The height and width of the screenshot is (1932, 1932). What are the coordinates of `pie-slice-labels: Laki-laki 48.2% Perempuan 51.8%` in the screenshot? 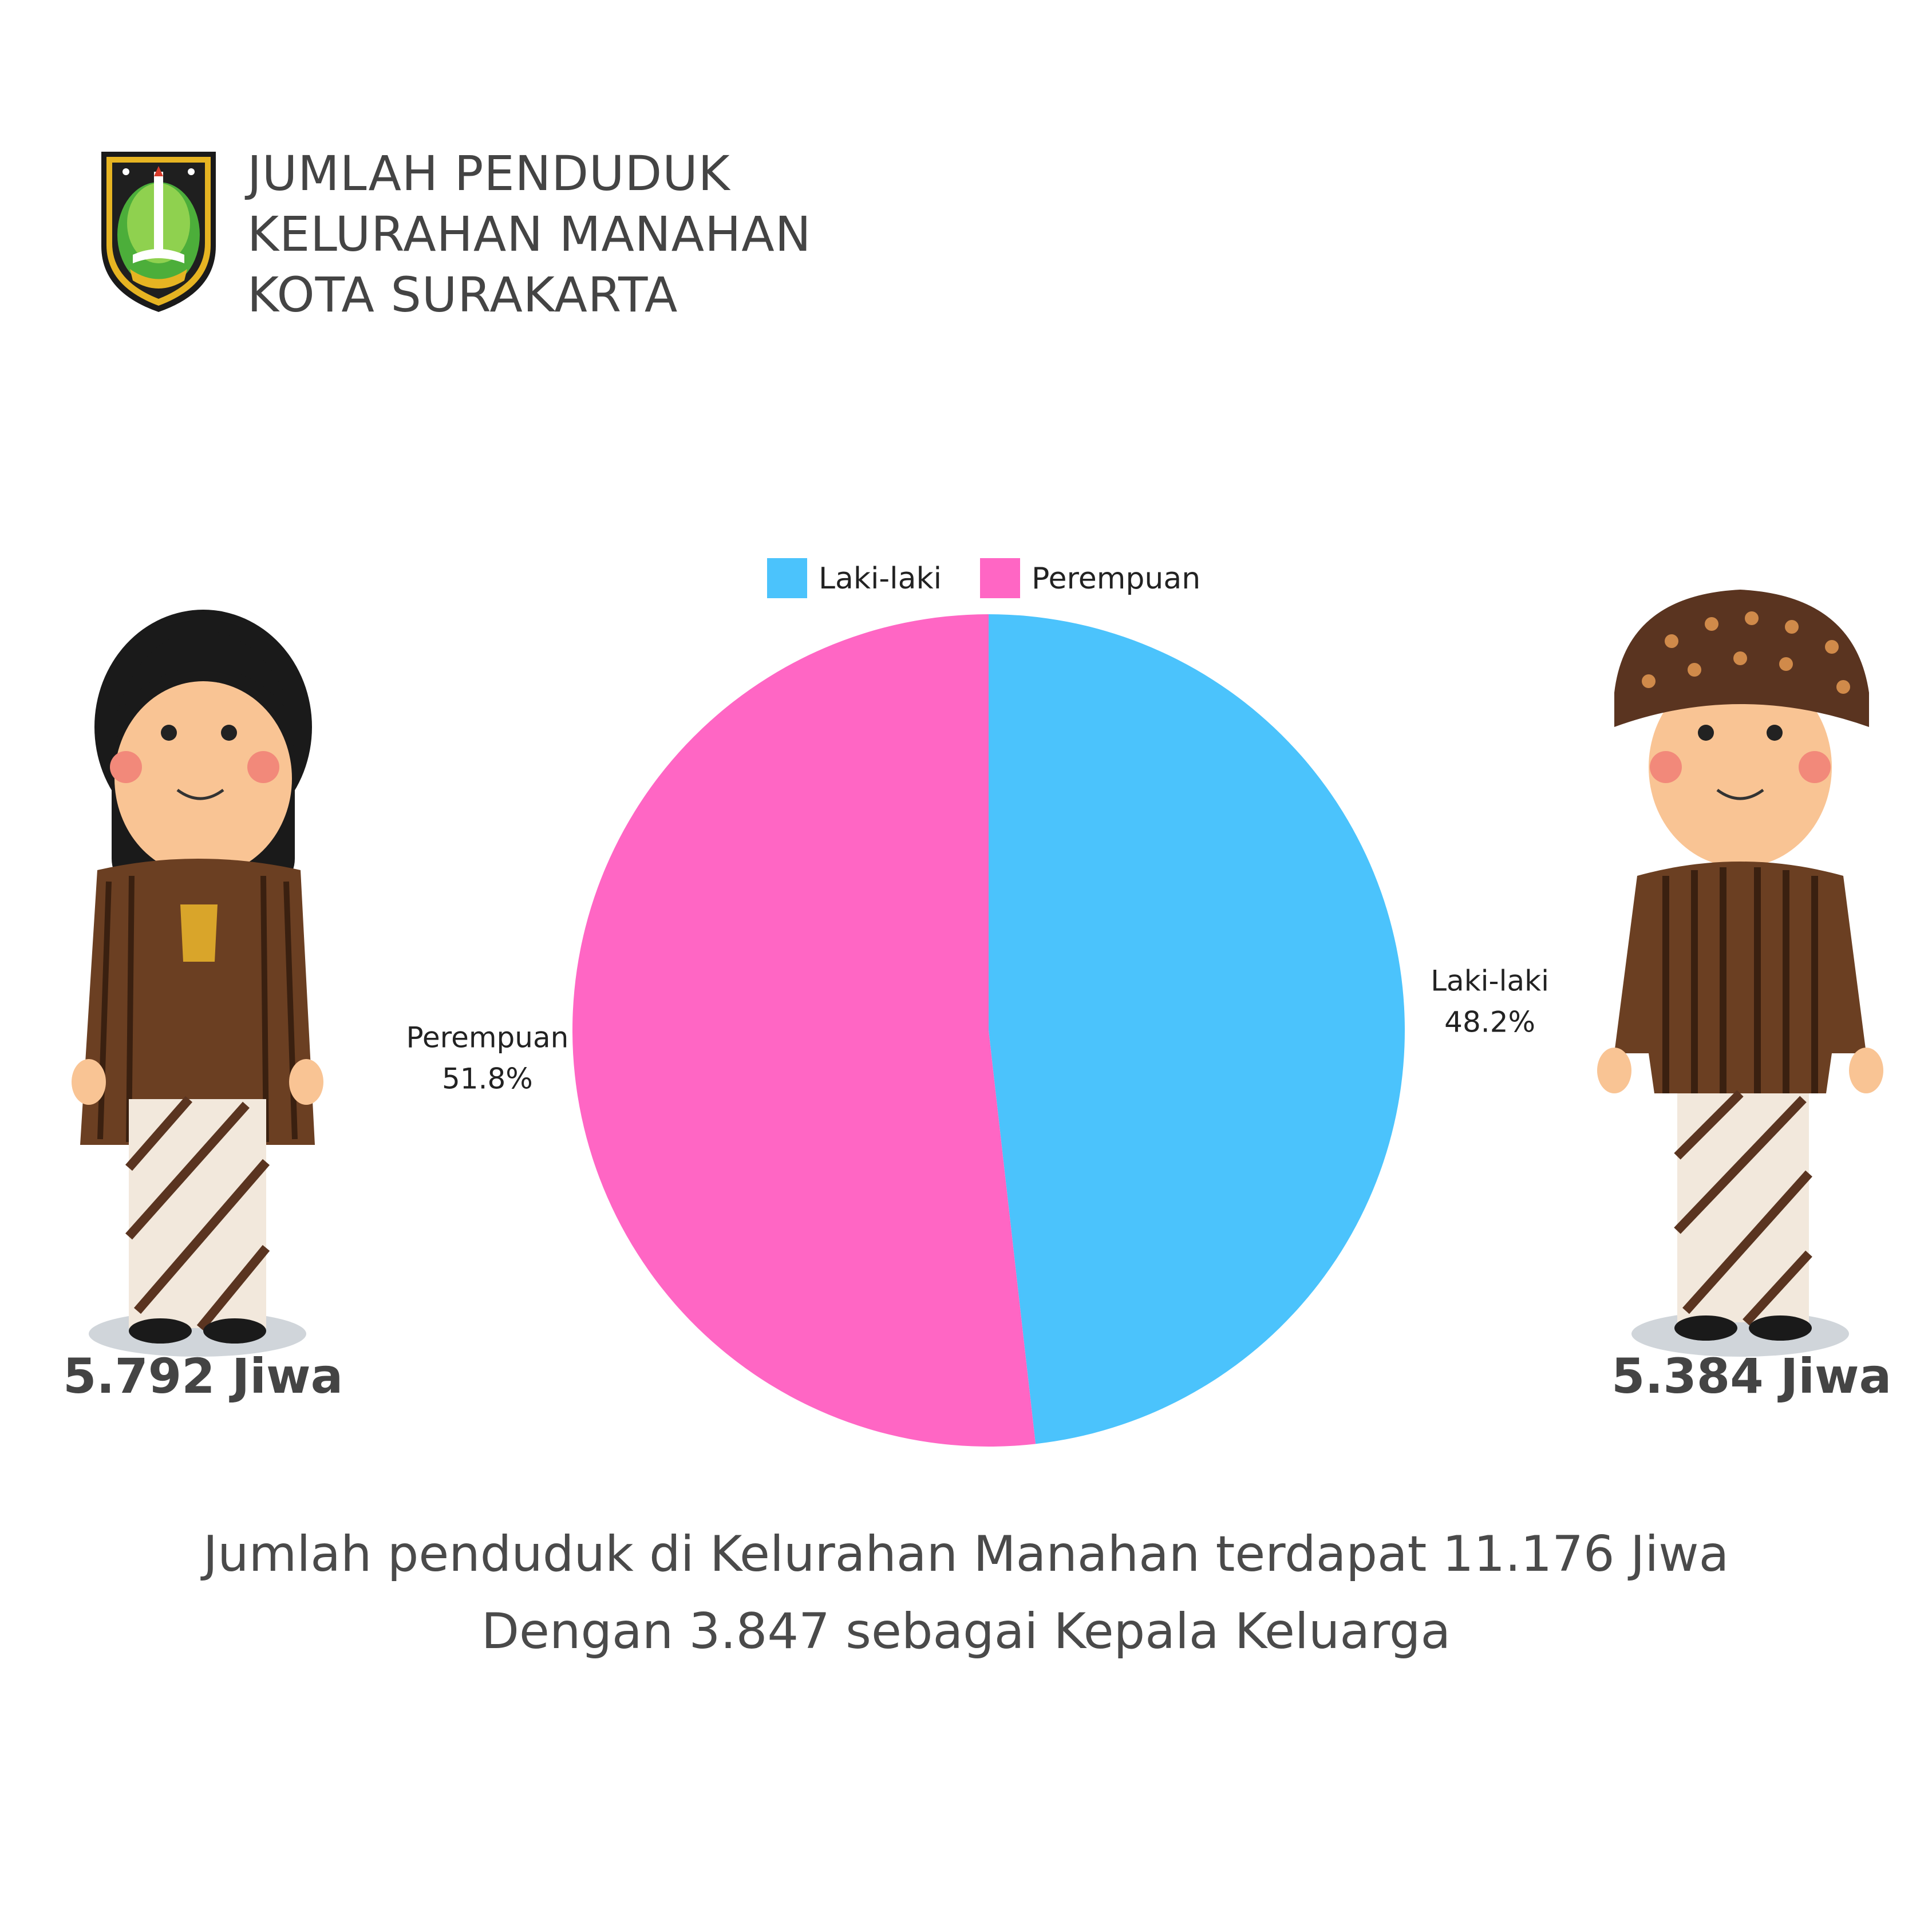 It's located at (977, 1029).